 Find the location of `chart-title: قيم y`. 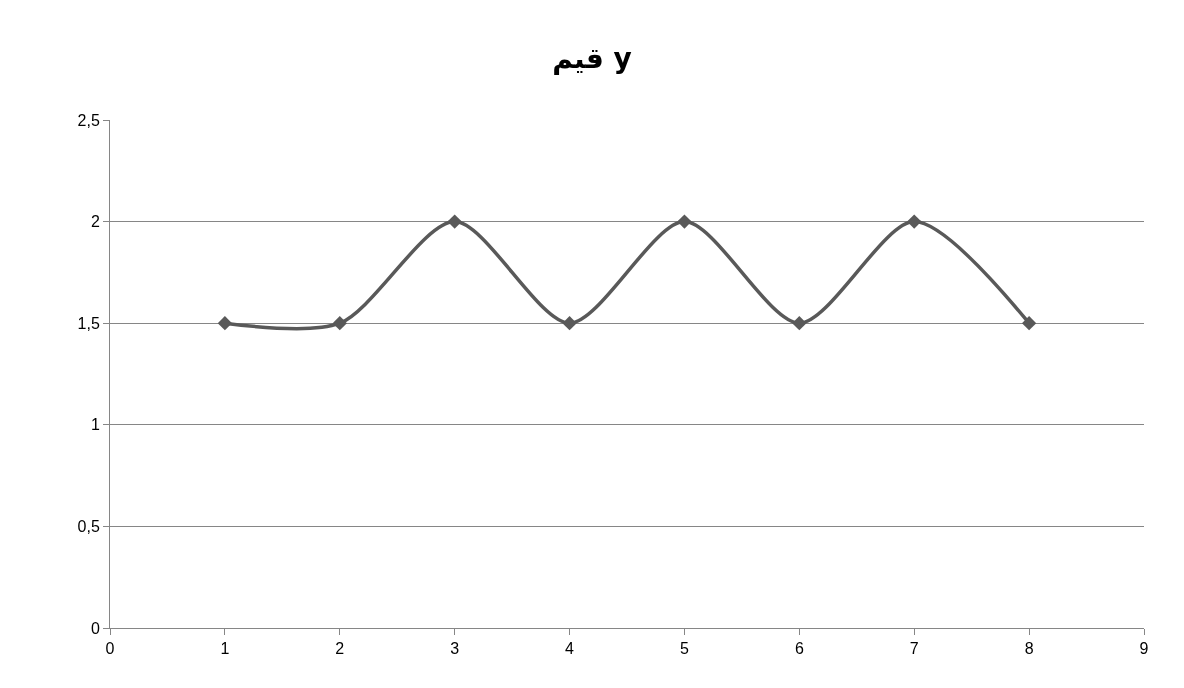

chart-title: قيم y is located at coordinates (592, 58).